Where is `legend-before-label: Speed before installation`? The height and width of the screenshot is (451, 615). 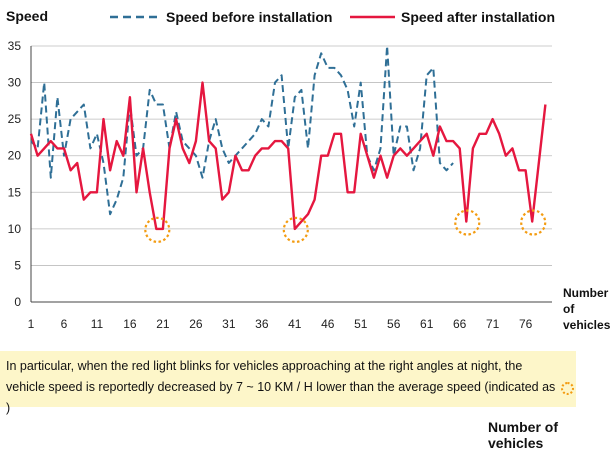
legend-before-label: Speed before installation is located at coordinates (249, 17).